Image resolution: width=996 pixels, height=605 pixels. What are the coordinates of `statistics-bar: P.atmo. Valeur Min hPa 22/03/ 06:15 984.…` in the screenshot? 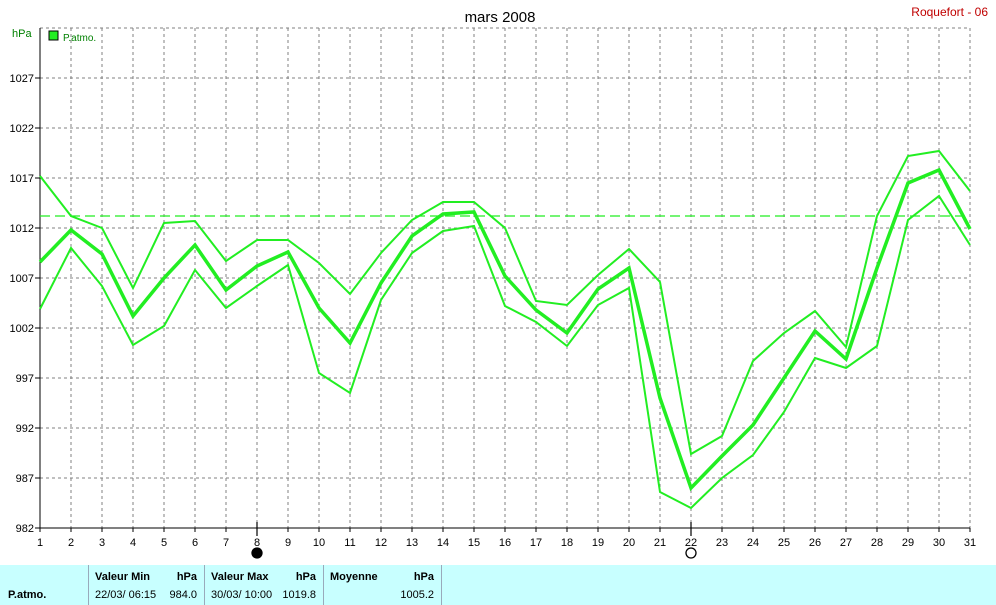 It's located at (498, 585).